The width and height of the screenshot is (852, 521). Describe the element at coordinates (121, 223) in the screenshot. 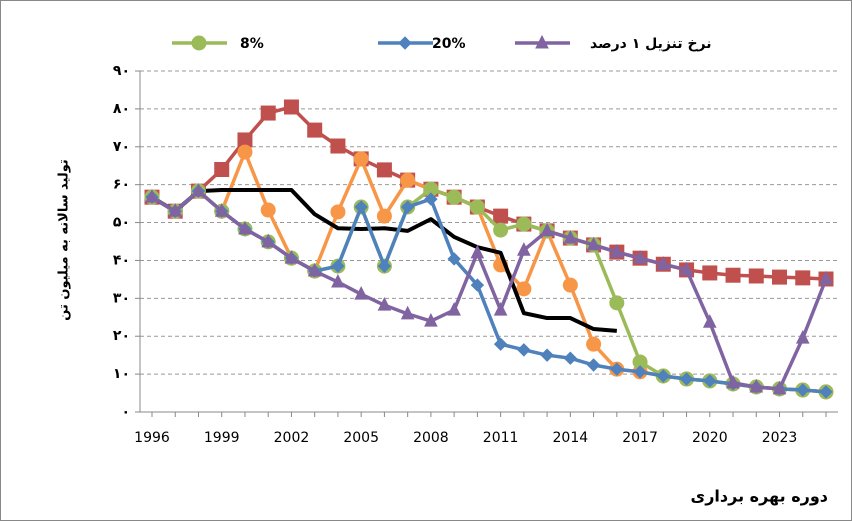

I see `y-tick-label: ۵۰` at that location.